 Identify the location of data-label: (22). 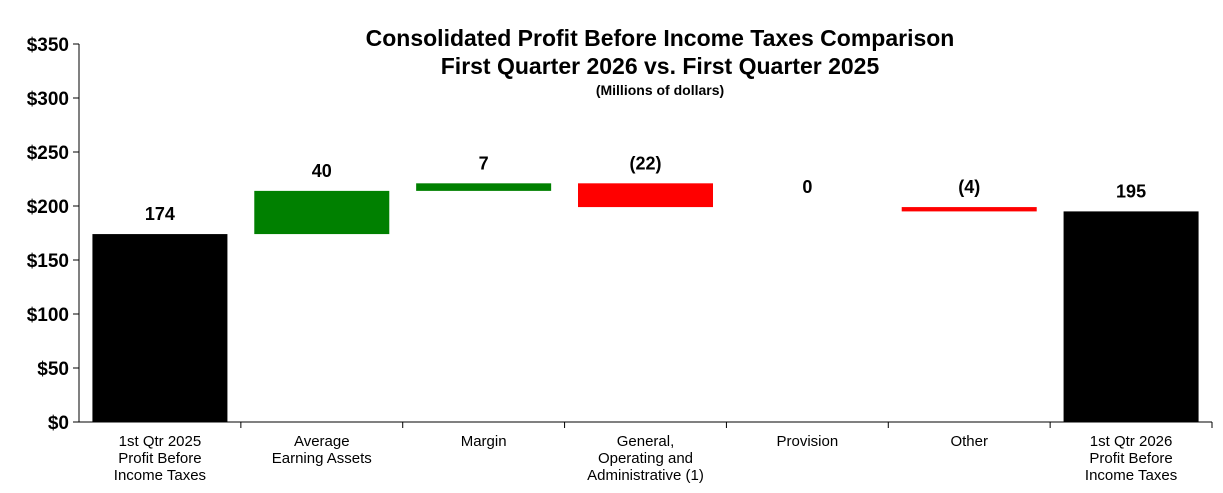
(645, 163).